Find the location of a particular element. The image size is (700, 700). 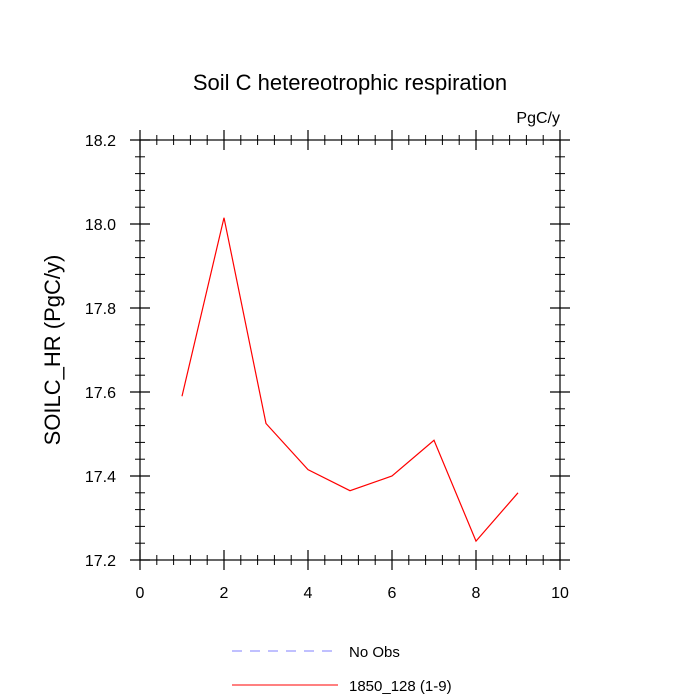

legend-label: No Obs is located at coordinates (374, 652).